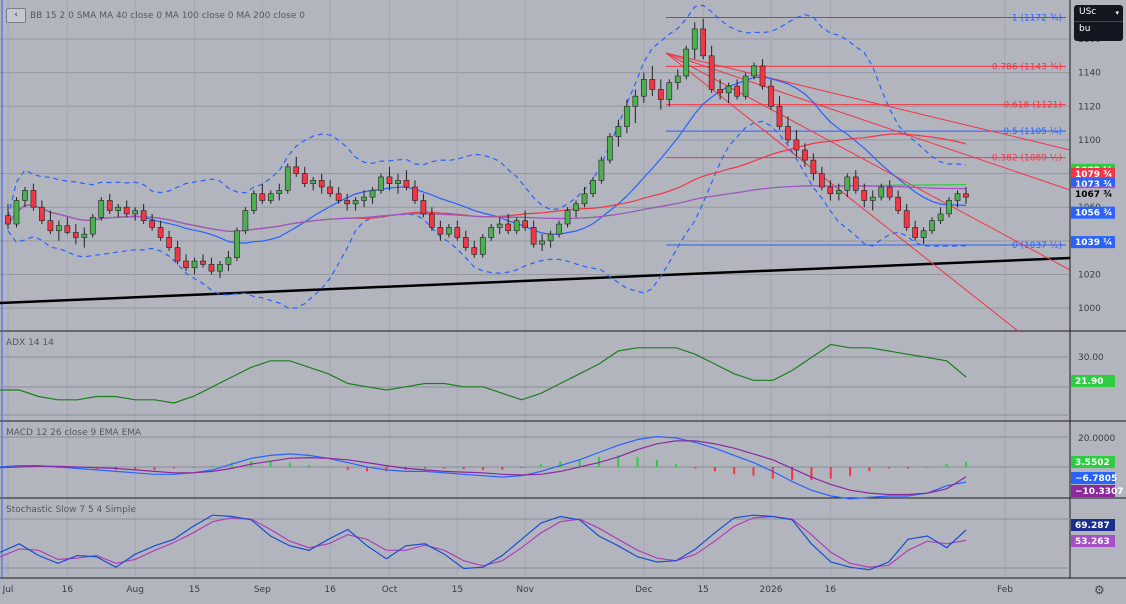  Describe the element at coordinates (1096, 439) in the screenshot. I see `macd-y-tick-label: 20.0000` at that location.